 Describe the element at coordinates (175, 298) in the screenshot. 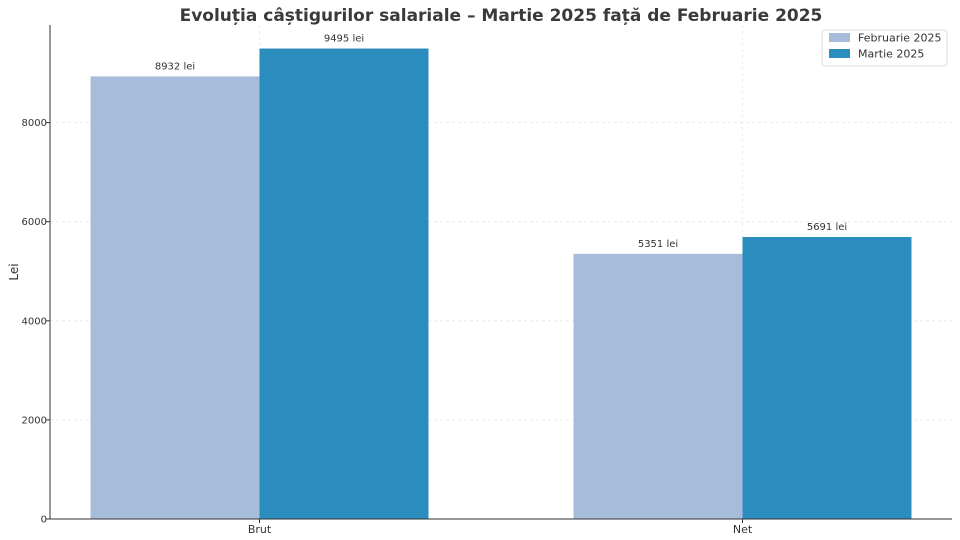

I see `bar-februarie-brut` at that location.